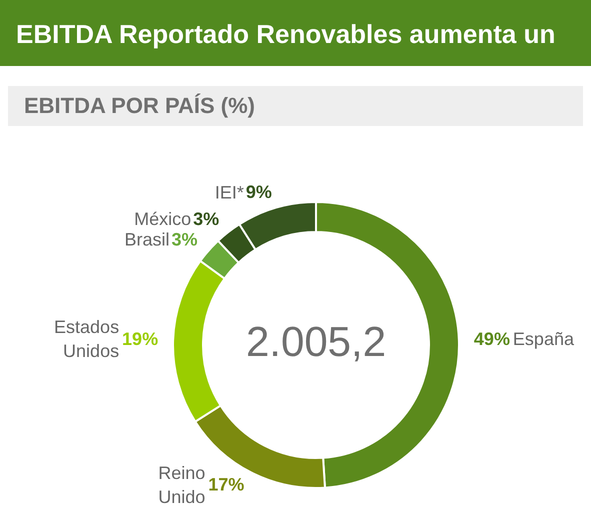  Describe the element at coordinates (492, 338) in the screenshot. I see `data-label: 49%` at that location.